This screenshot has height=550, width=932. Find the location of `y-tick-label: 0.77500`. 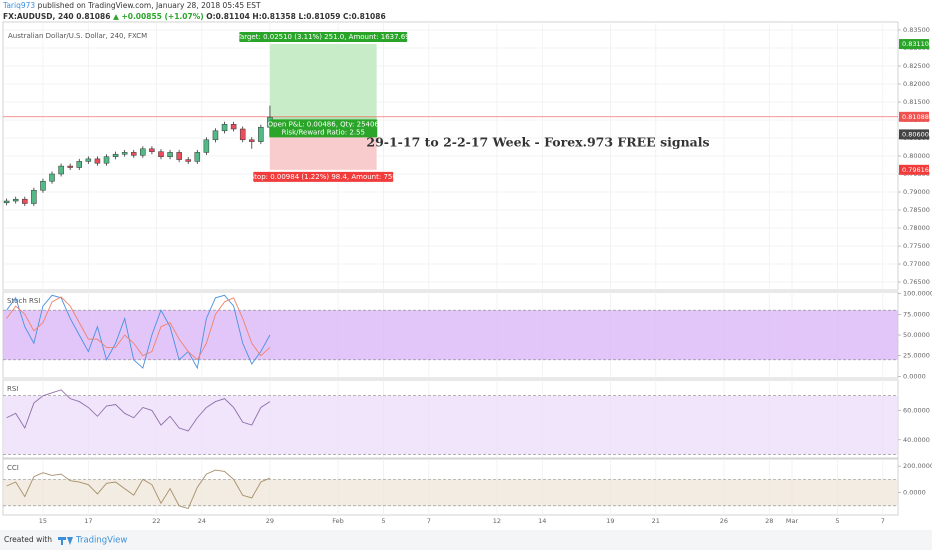

y-tick-label: 0.77500 is located at coordinates (916, 246).